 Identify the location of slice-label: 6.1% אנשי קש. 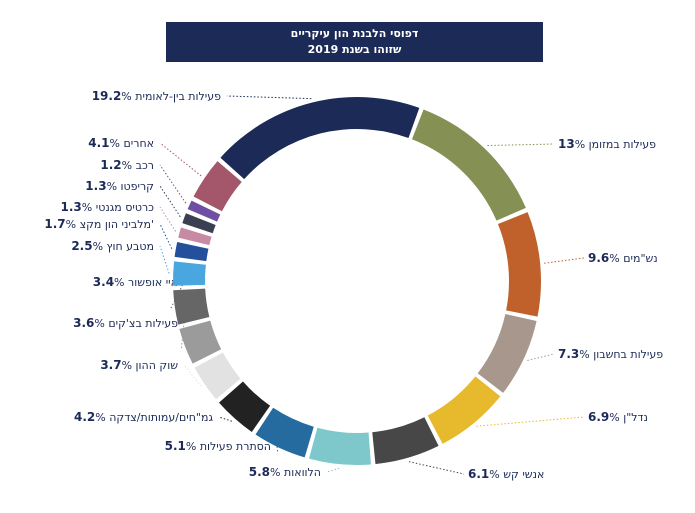
(506, 474).